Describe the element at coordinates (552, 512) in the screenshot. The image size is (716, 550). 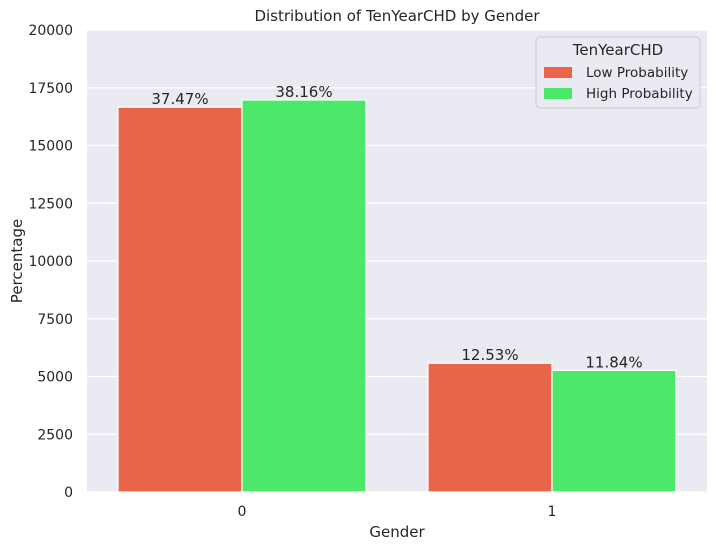
I see `x-tick-label: 1` at that location.